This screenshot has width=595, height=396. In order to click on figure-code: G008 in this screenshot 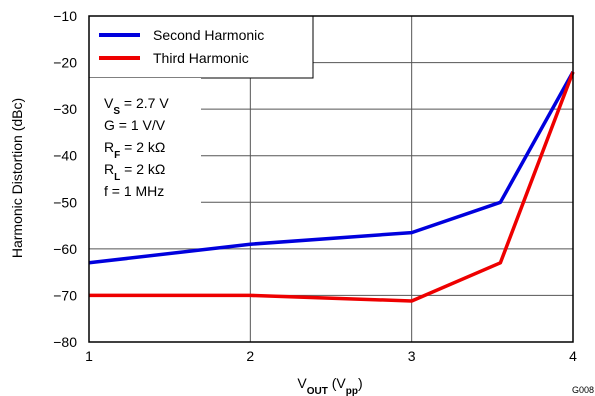, I will do `click(583, 390)`.